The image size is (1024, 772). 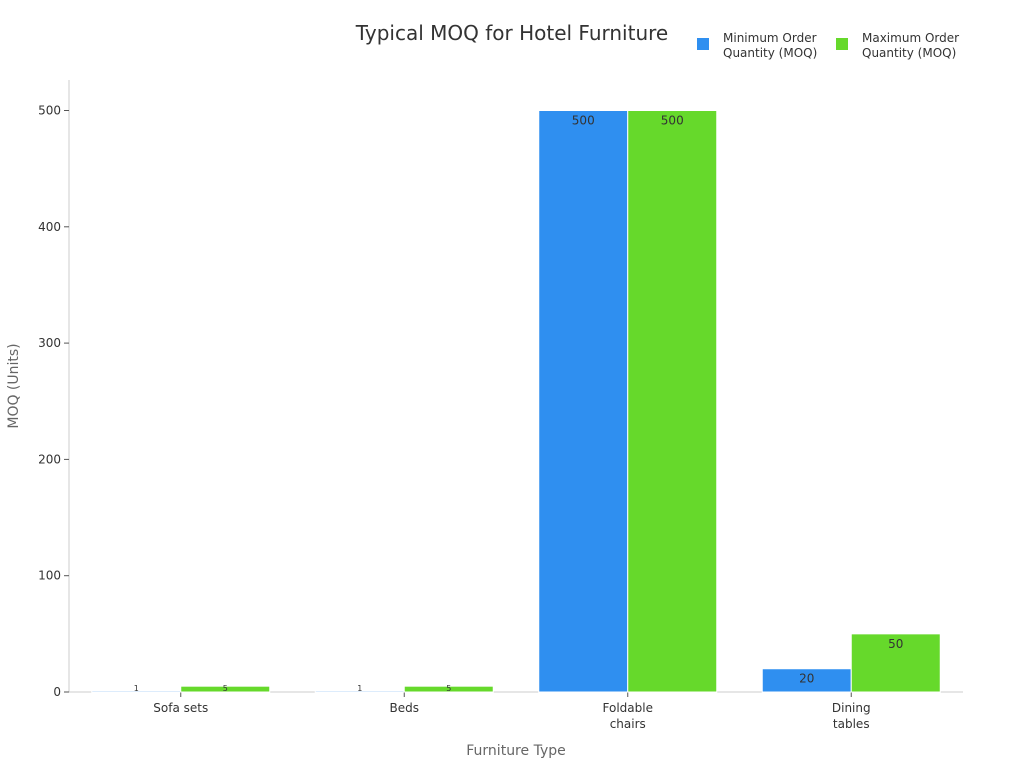 What do you see at coordinates (851, 716) in the screenshot?
I see `x-tick-label: Dining tables` at bounding box center [851, 716].